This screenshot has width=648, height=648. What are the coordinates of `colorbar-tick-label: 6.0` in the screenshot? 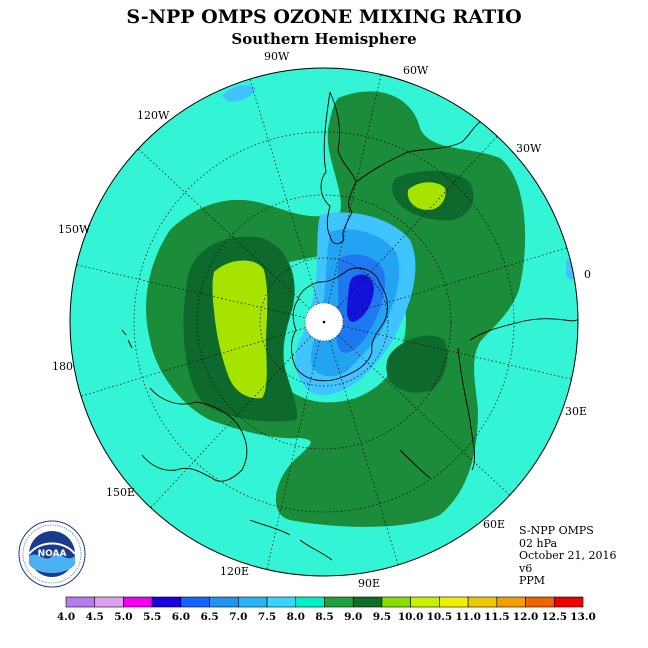 It's located at (181, 617).